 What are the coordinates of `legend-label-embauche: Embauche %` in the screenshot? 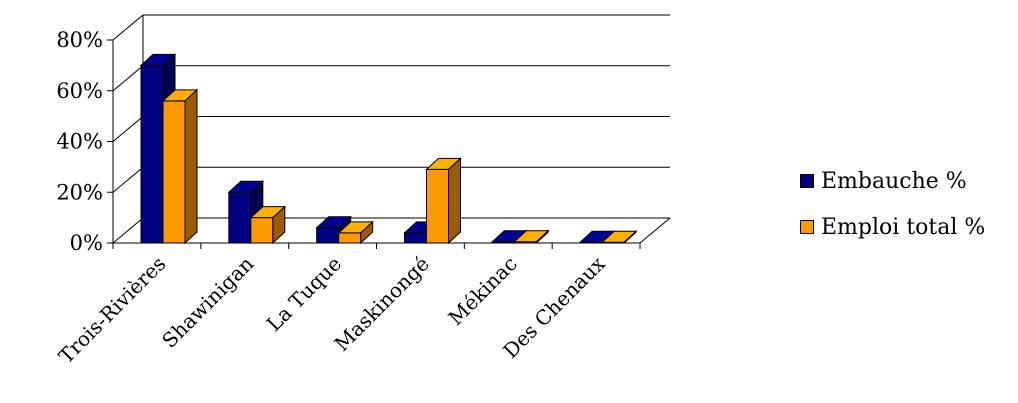 It's located at (894, 181).